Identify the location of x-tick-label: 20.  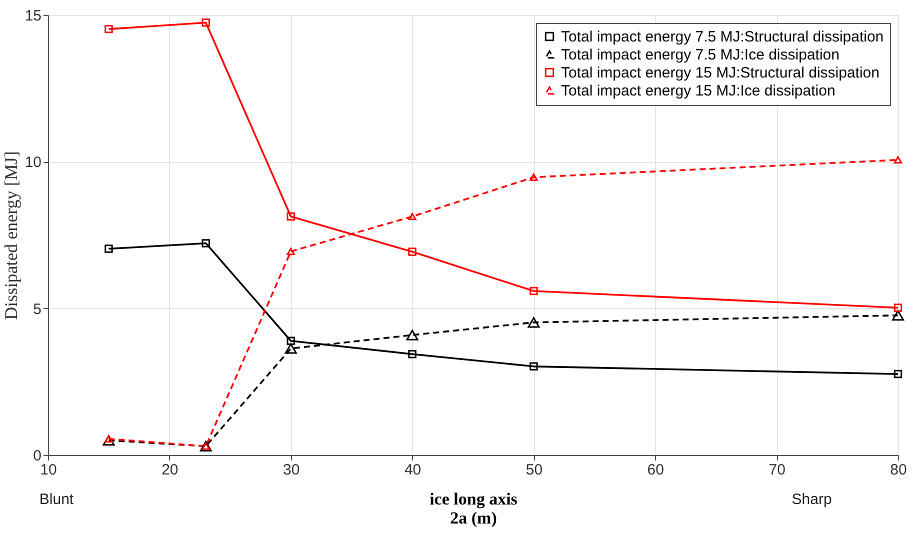
(170, 470).